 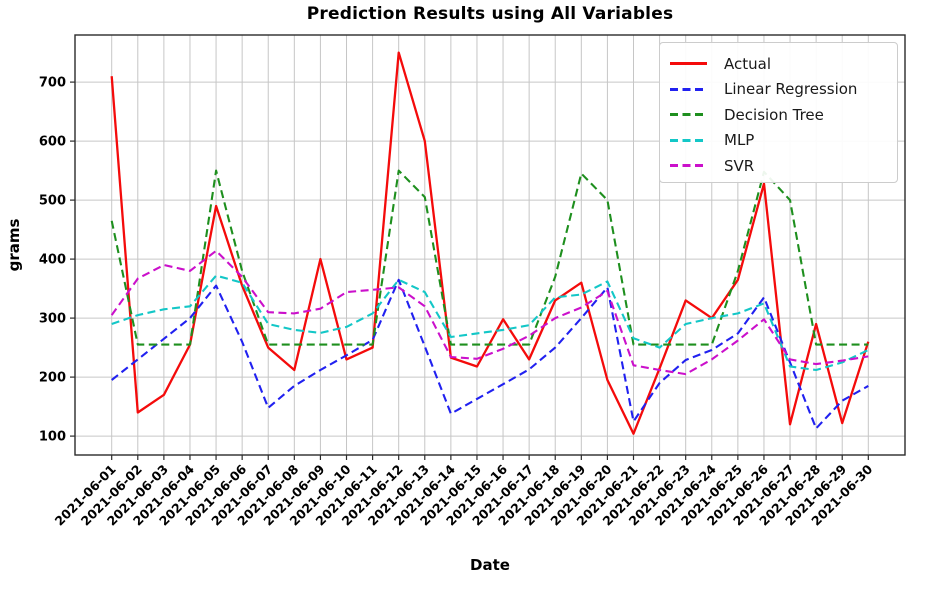 I want to click on legend-item-svr: SVR, so click(x=783, y=166).